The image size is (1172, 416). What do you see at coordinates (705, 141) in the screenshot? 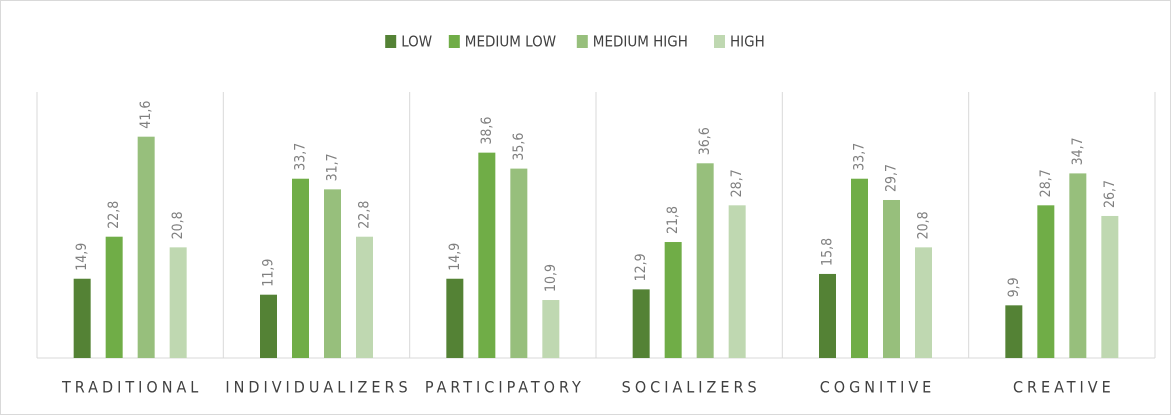
I see `data-label: 36,6` at bounding box center [705, 141].